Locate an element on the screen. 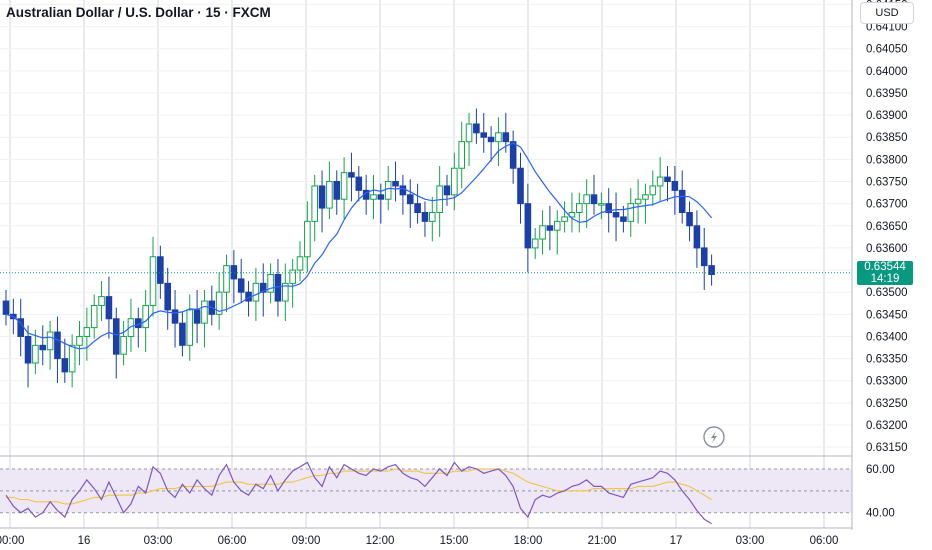 Image resolution: width=932 pixels, height=550 pixels. time-tick-label: 21:00 is located at coordinates (602, 541).